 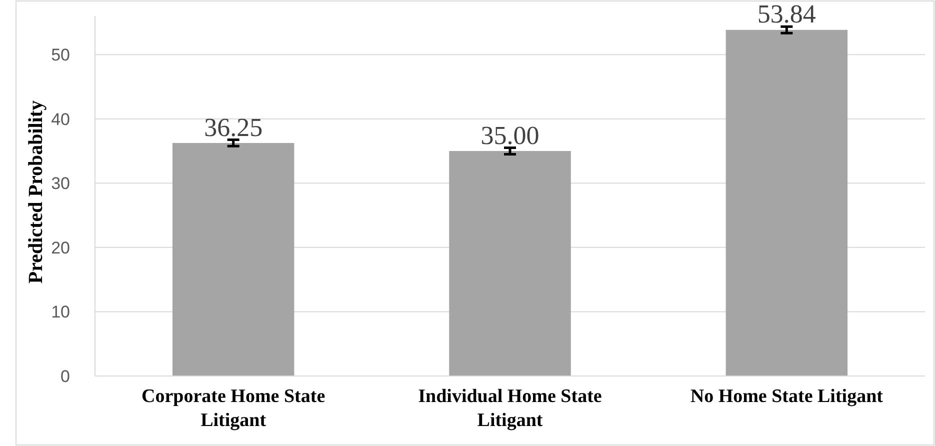 What do you see at coordinates (65, 376) in the screenshot?
I see `y-tick-label: 0` at bounding box center [65, 376].